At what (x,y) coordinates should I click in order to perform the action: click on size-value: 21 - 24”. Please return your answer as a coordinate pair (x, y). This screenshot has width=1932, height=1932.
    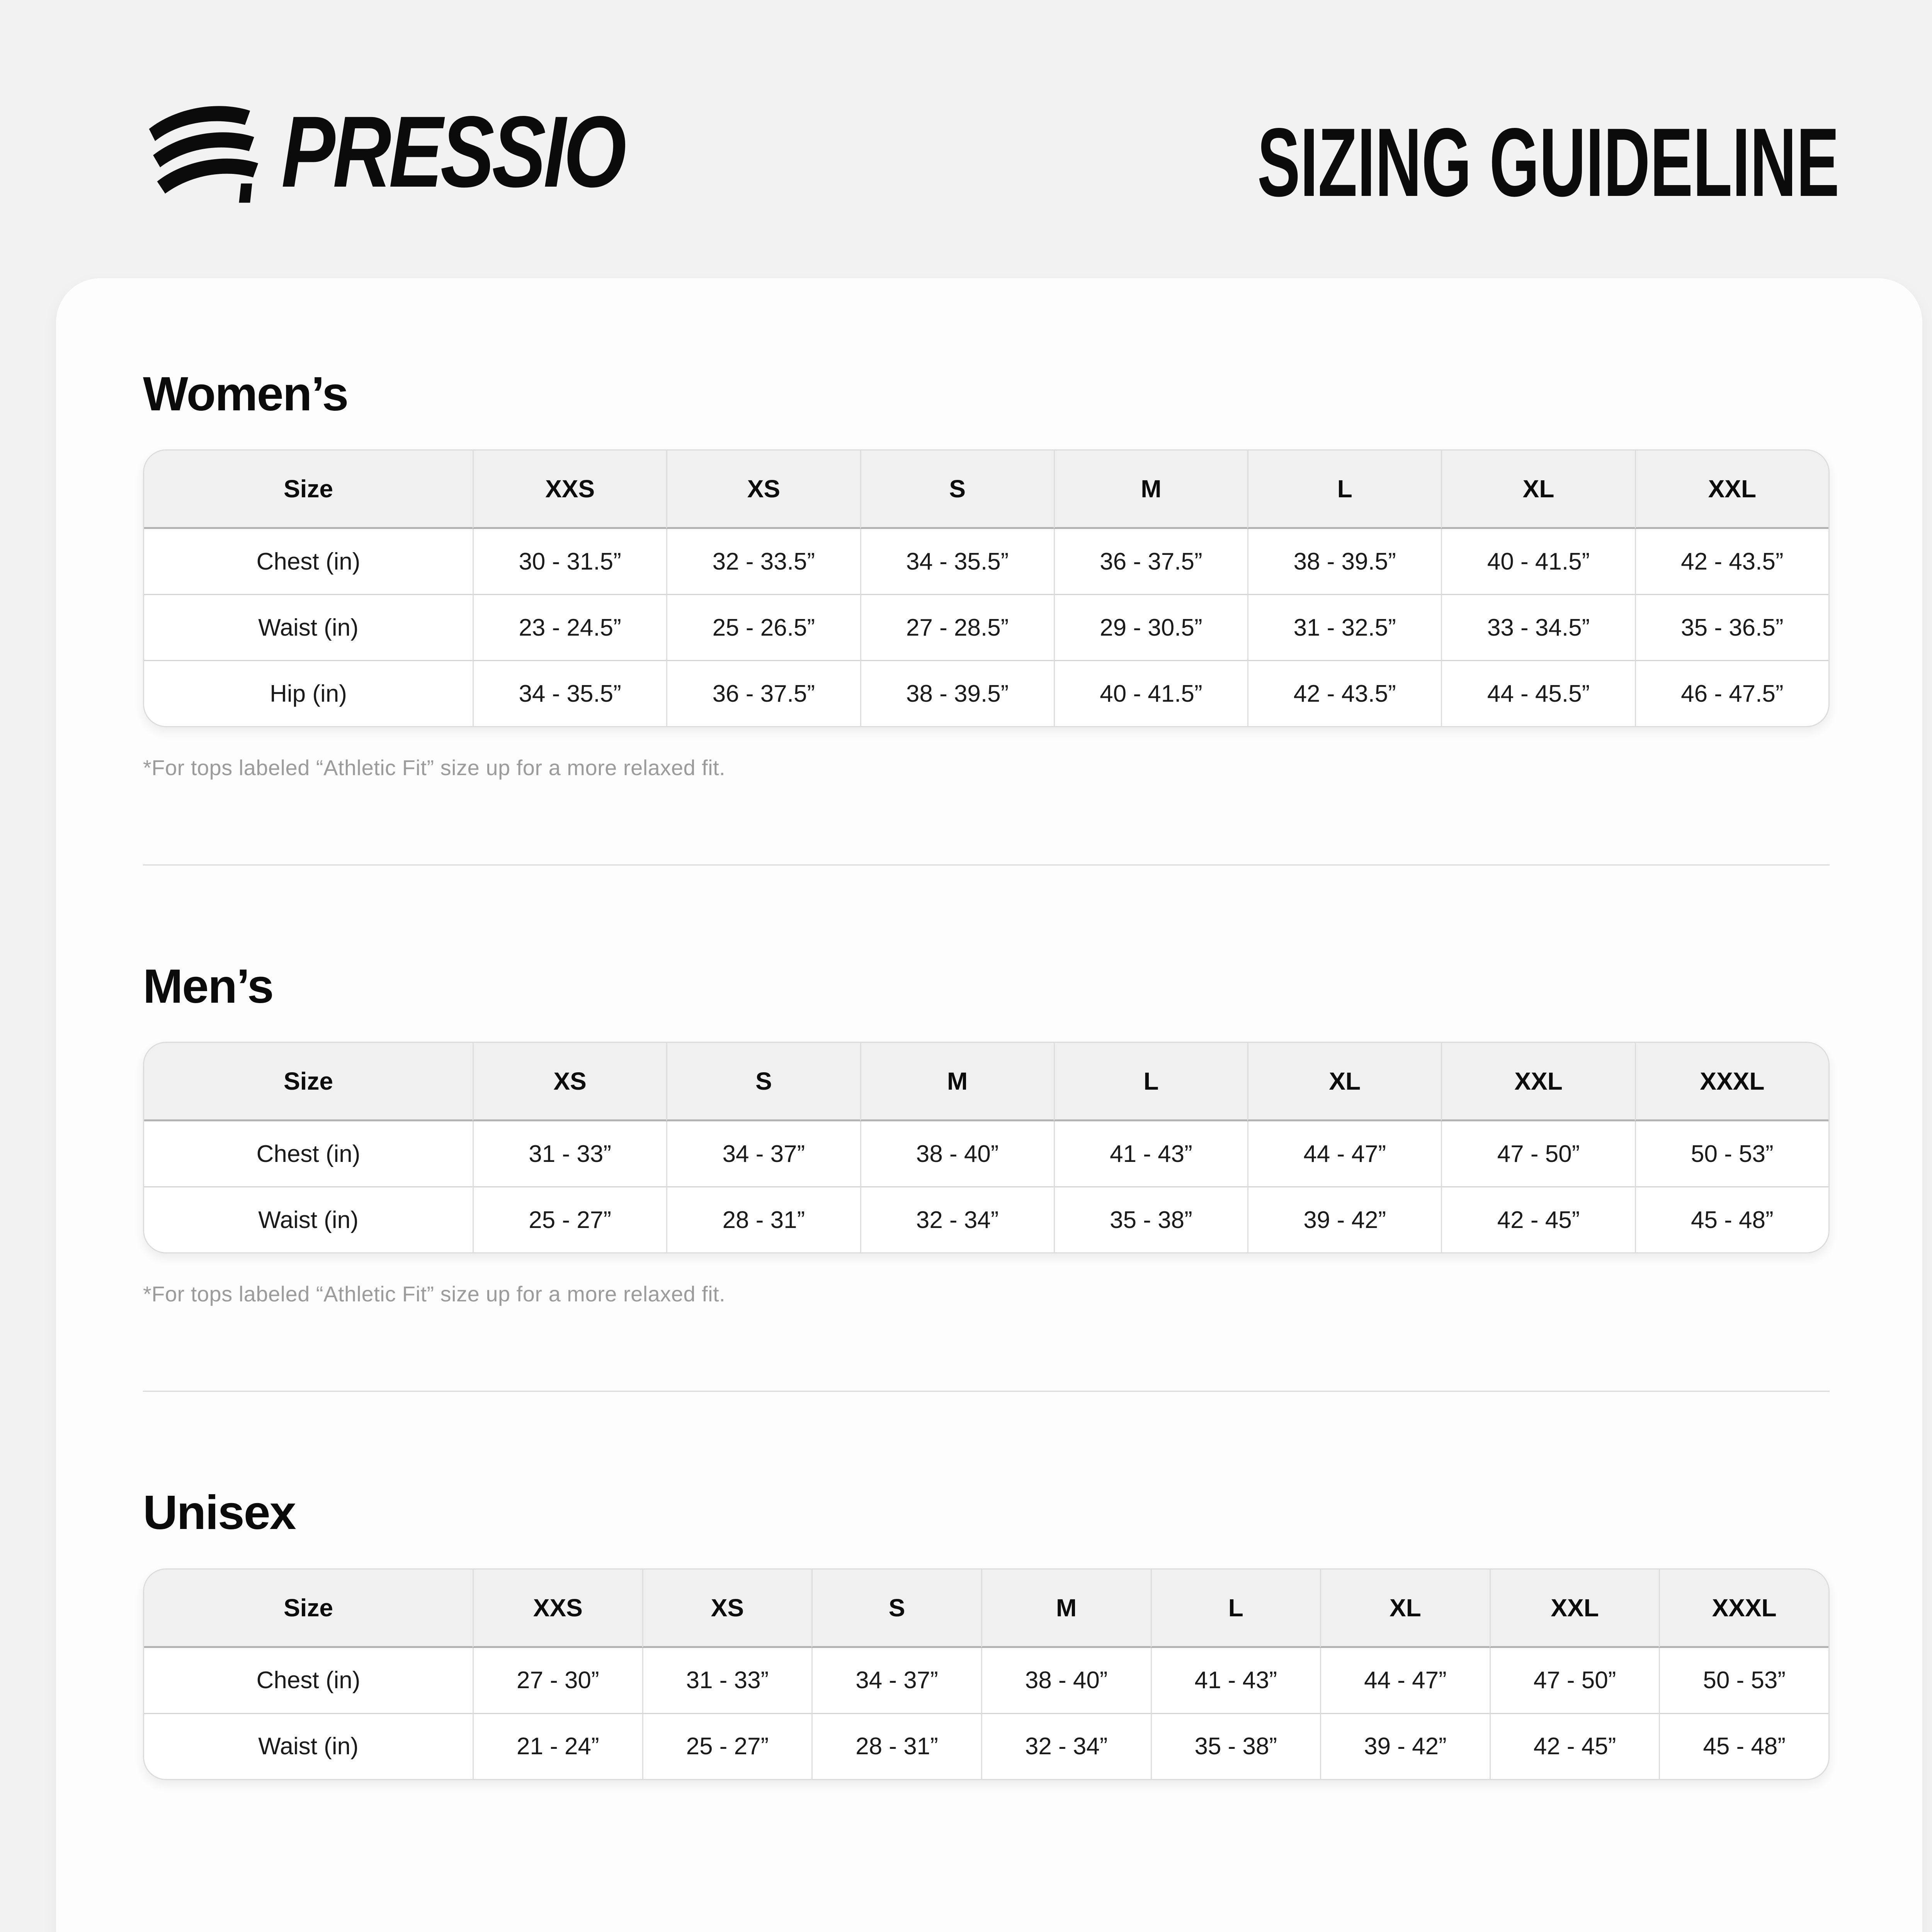
    Looking at the image, I should click on (557, 1746).